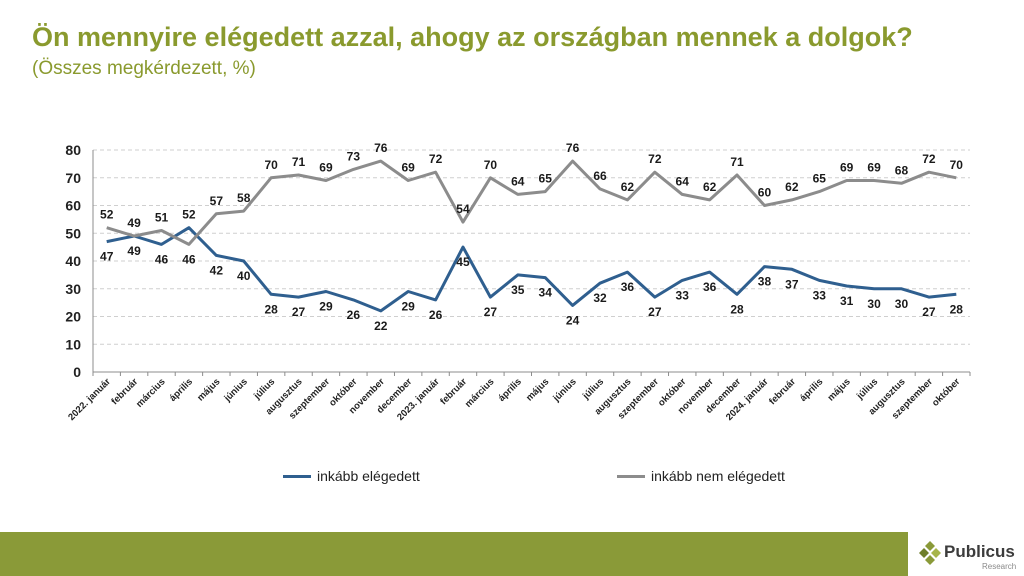  I want to click on data-label-satisfied: 40, so click(244, 276).